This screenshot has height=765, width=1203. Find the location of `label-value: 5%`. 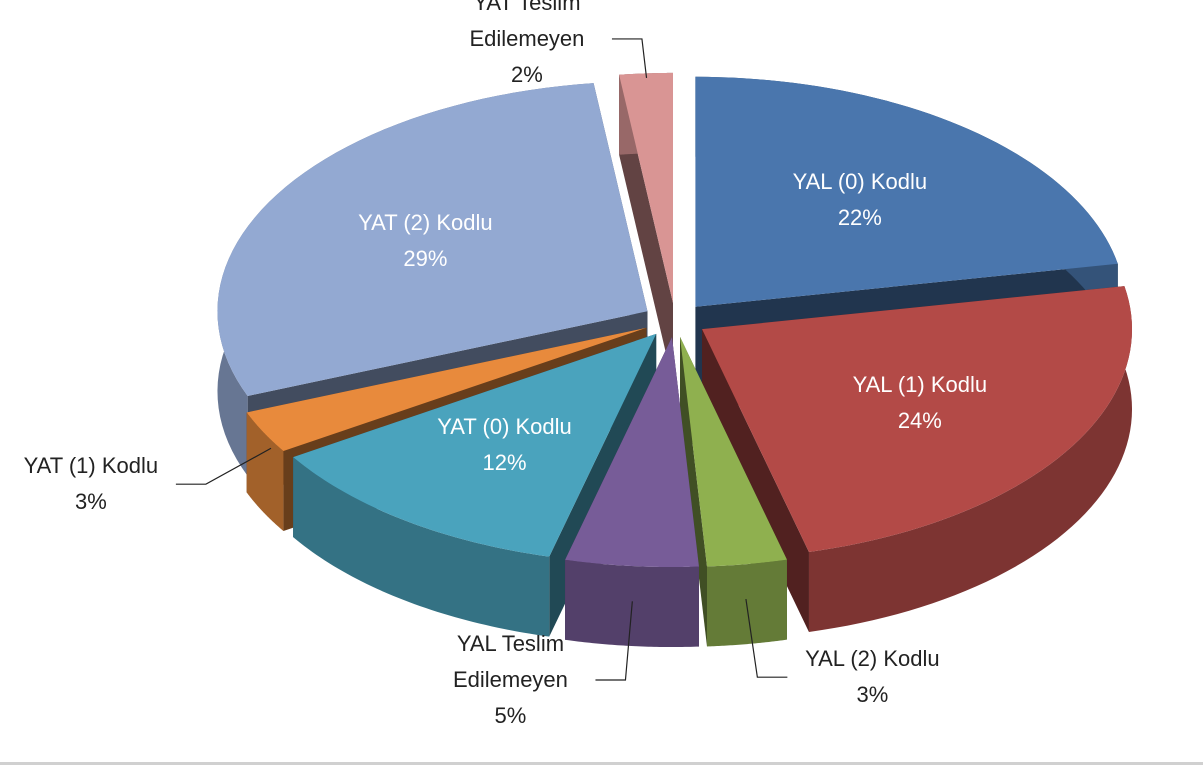

label-value: 5% is located at coordinates (510, 715).